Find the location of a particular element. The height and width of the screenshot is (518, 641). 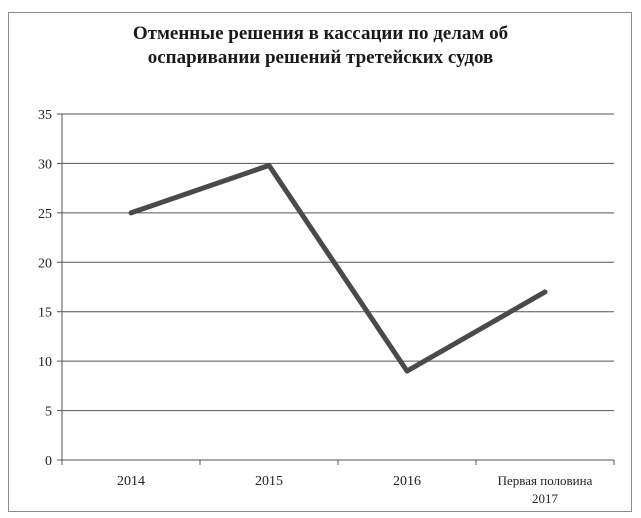

y-tick-label: 10 is located at coordinates (45, 362).